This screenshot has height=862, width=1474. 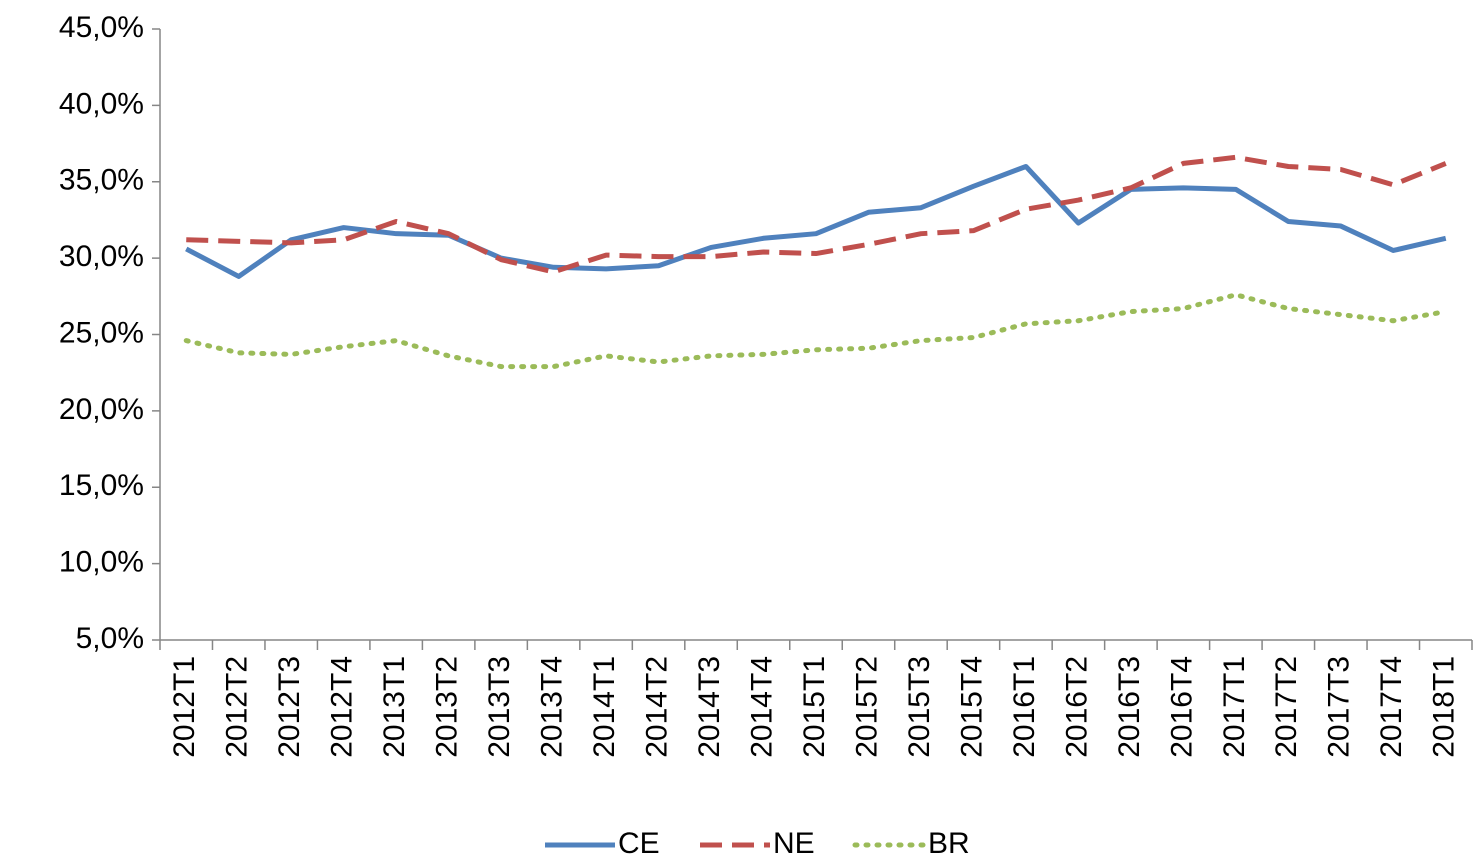 I want to click on y-tick-label: 25,0%, so click(x=101, y=332).